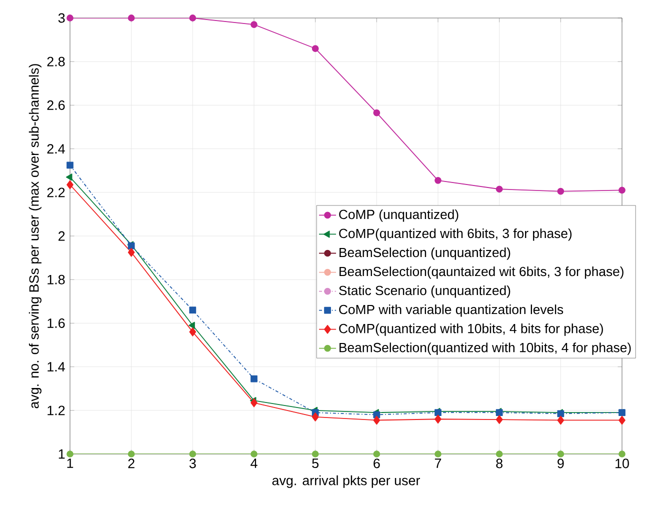 The width and height of the screenshot is (646, 512). What do you see at coordinates (455, 234) in the screenshot?
I see `legend-label: CoMP(quantized with 6bits, 3 for phase)` at bounding box center [455, 234].